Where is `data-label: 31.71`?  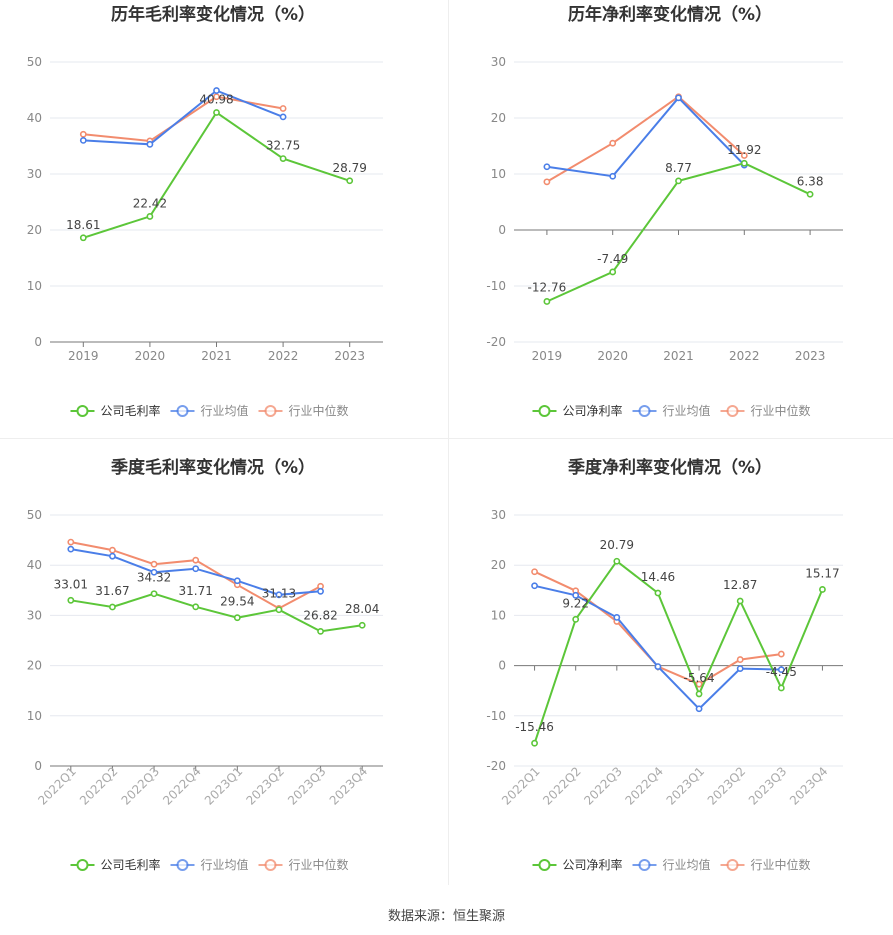
data-label: 31.71 is located at coordinates (196, 591).